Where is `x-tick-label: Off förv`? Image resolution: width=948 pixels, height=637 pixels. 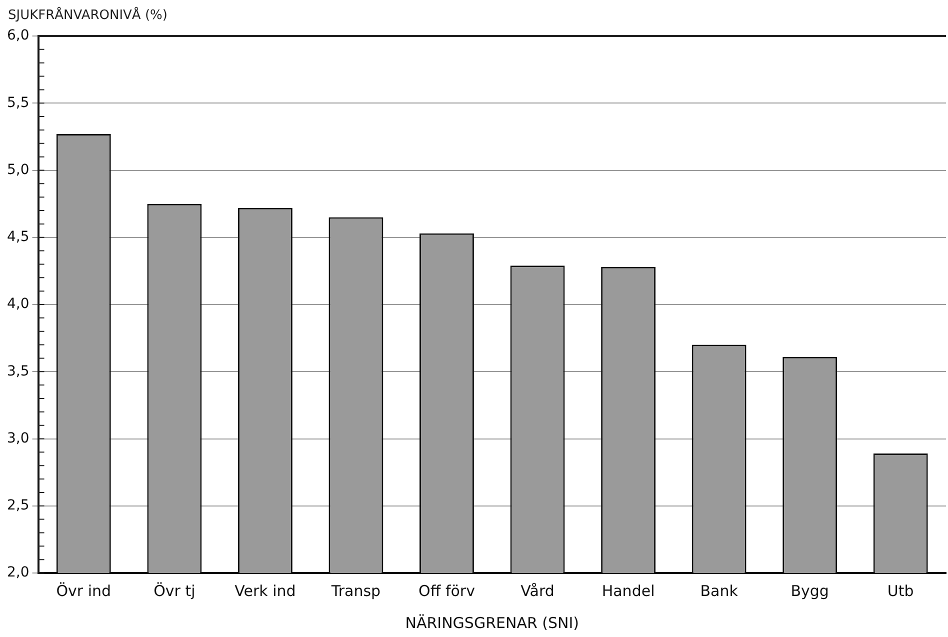
x-tick-label: Off förv is located at coordinates (447, 591).